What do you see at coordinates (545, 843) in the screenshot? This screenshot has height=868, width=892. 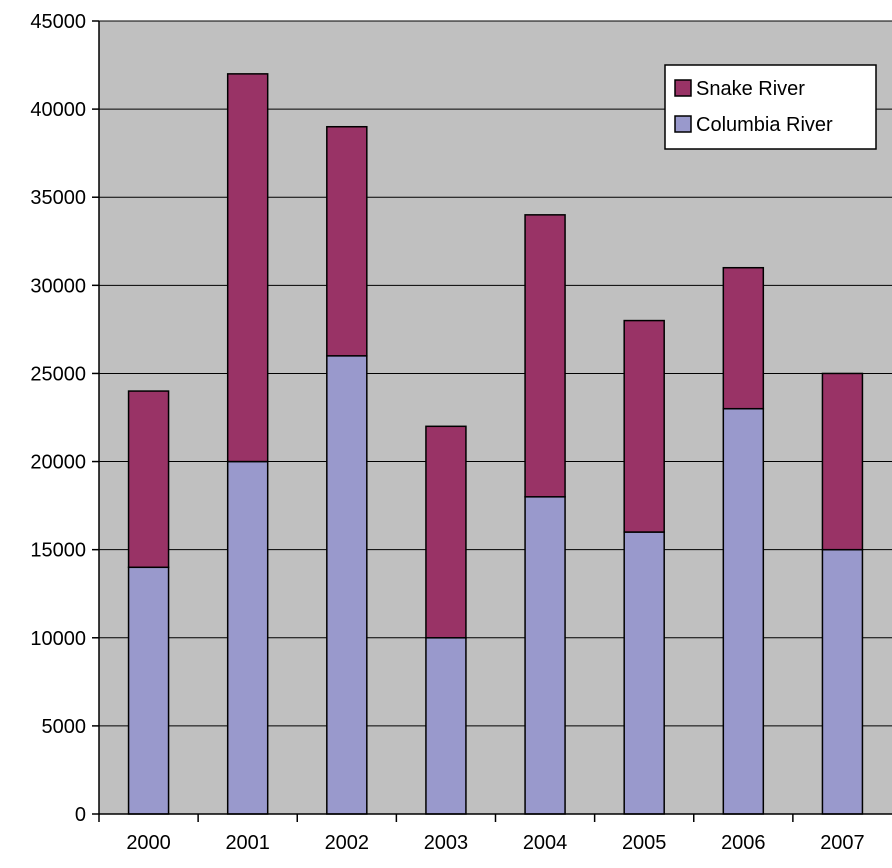 I see `x-tick-label: 2004` at bounding box center [545, 843].